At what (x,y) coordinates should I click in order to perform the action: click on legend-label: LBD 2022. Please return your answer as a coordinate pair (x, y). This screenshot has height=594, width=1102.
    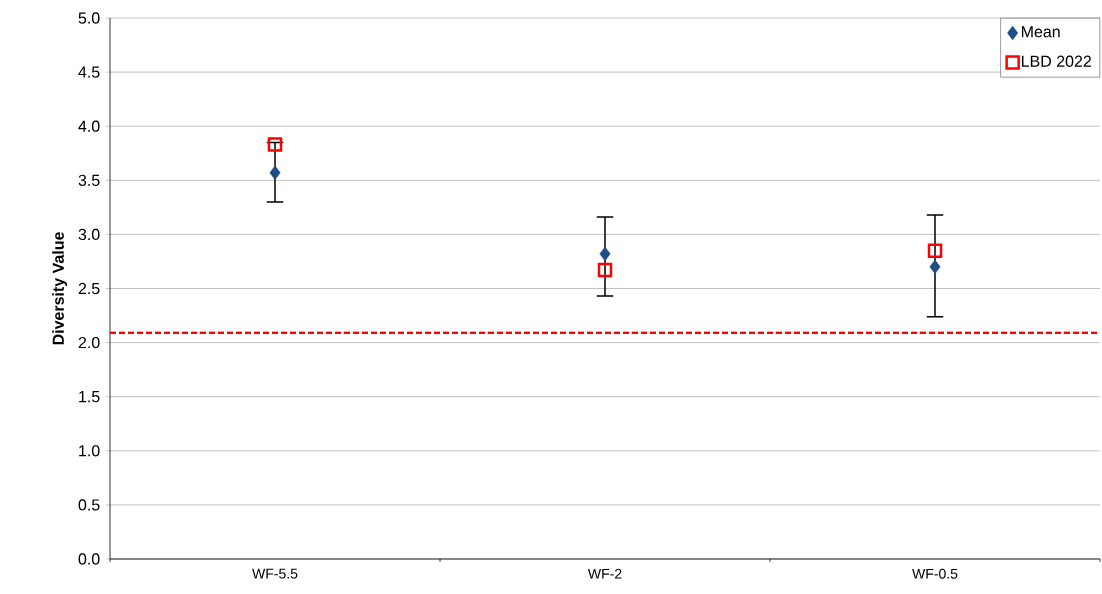
    Looking at the image, I should click on (1056, 61).